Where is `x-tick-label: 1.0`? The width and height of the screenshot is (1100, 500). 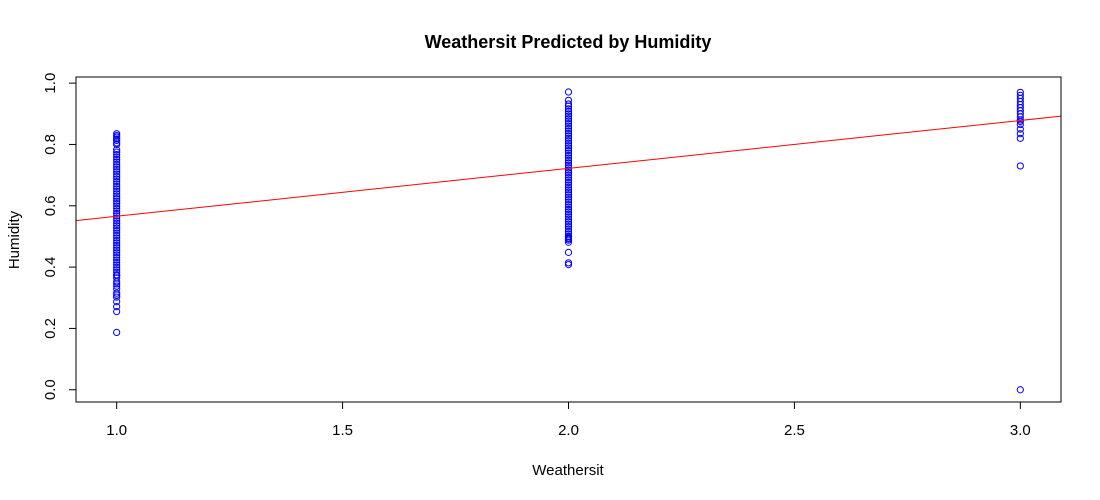 x-tick-label: 1.0 is located at coordinates (116, 430).